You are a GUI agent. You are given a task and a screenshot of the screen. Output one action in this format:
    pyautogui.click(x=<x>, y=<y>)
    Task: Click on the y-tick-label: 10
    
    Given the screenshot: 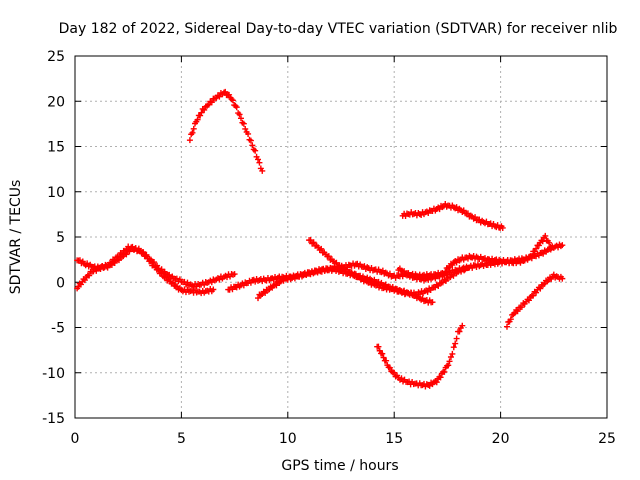 What is the action you would take?
    pyautogui.click(x=56, y=193)
    